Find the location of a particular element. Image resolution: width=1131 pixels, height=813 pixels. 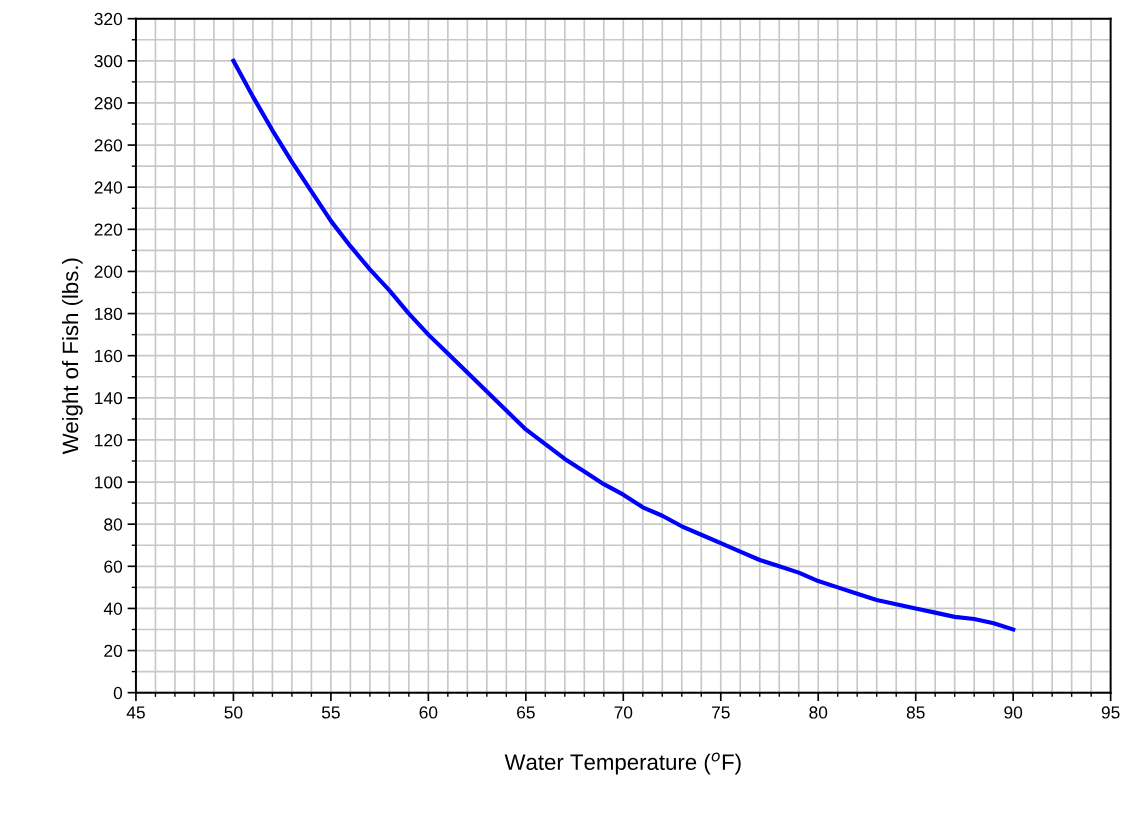

y-tick-label: 300 is located at coordinates (108, 61).